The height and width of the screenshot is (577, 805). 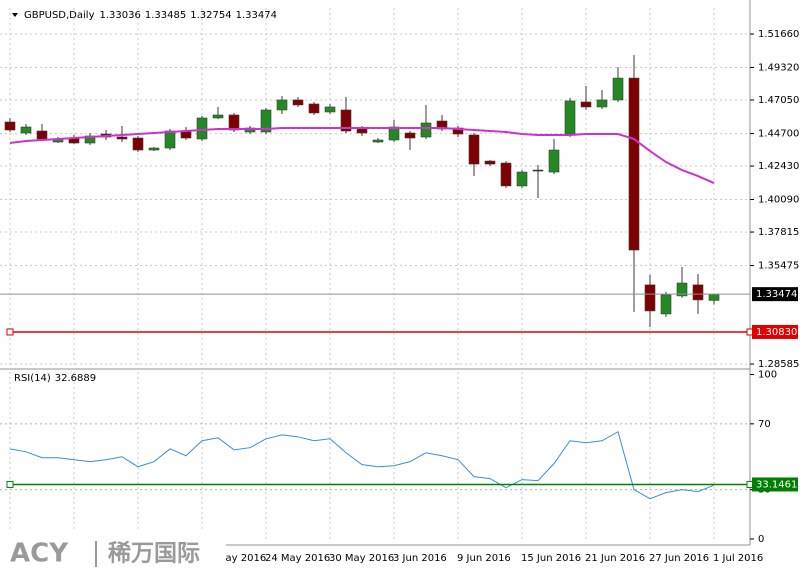 What do you see at coordinates (484, 558) in the screenshot?
I see `x-tick-label: 9 Jun 2016` at bounding box center [484, 558].